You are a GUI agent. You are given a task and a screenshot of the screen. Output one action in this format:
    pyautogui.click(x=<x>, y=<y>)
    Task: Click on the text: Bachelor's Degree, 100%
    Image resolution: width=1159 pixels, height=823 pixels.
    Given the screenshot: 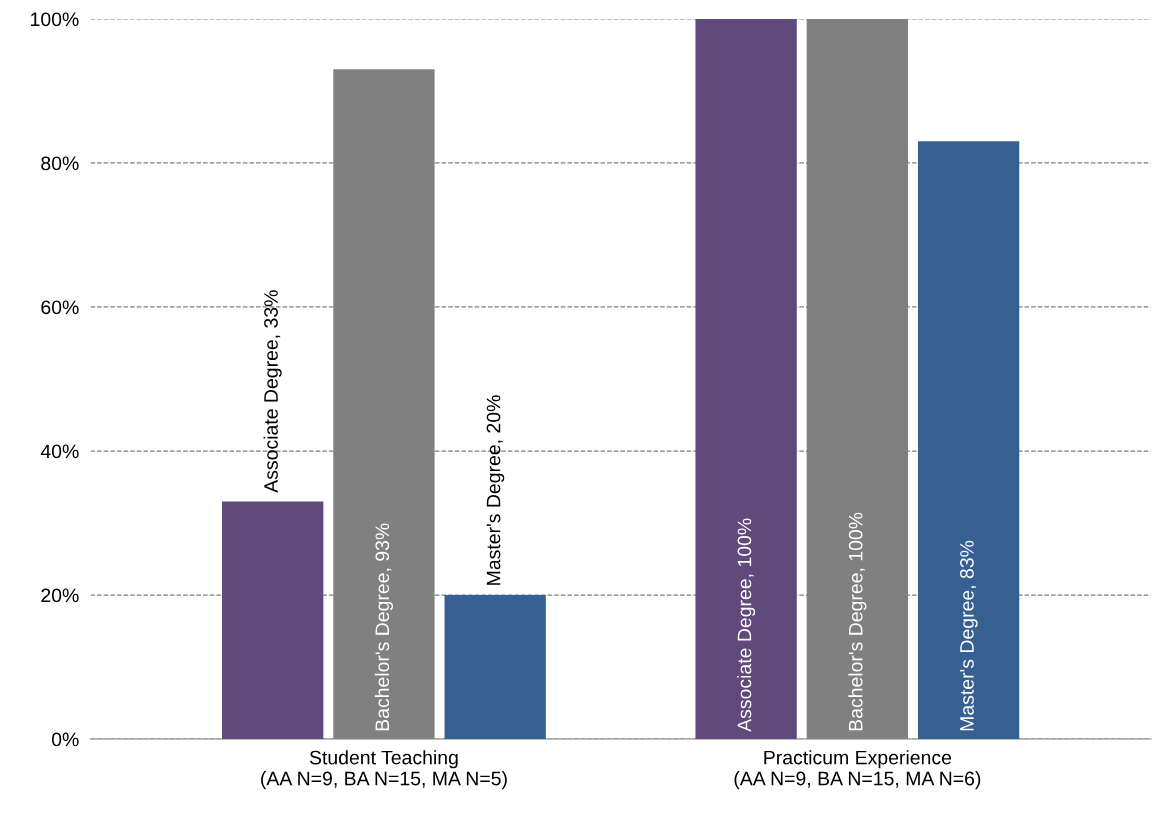 What is the action you would take?
    pyautogui.click(x=857, y=621)
    